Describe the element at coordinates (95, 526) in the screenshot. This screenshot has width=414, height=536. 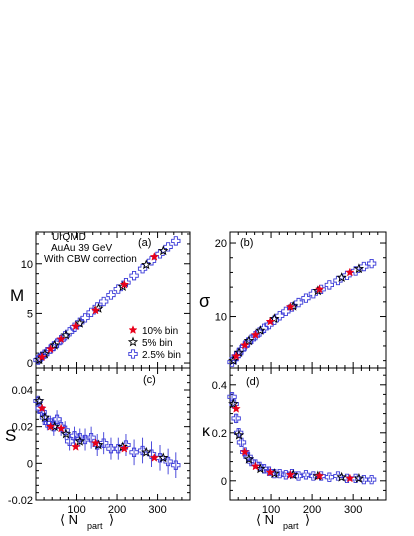
I see `x-axis-title-left-sub: part` at that location.